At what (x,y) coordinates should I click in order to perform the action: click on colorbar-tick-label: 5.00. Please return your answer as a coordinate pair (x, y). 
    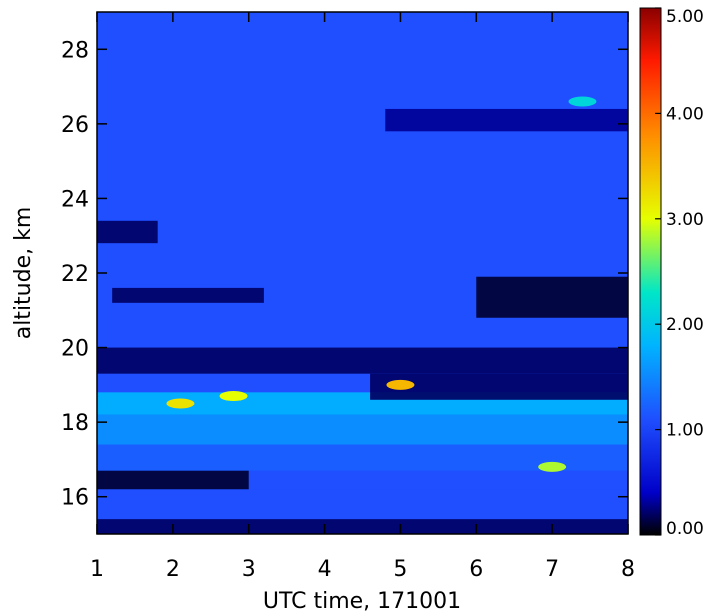
    Looking at the image, I should click on (685, 17).